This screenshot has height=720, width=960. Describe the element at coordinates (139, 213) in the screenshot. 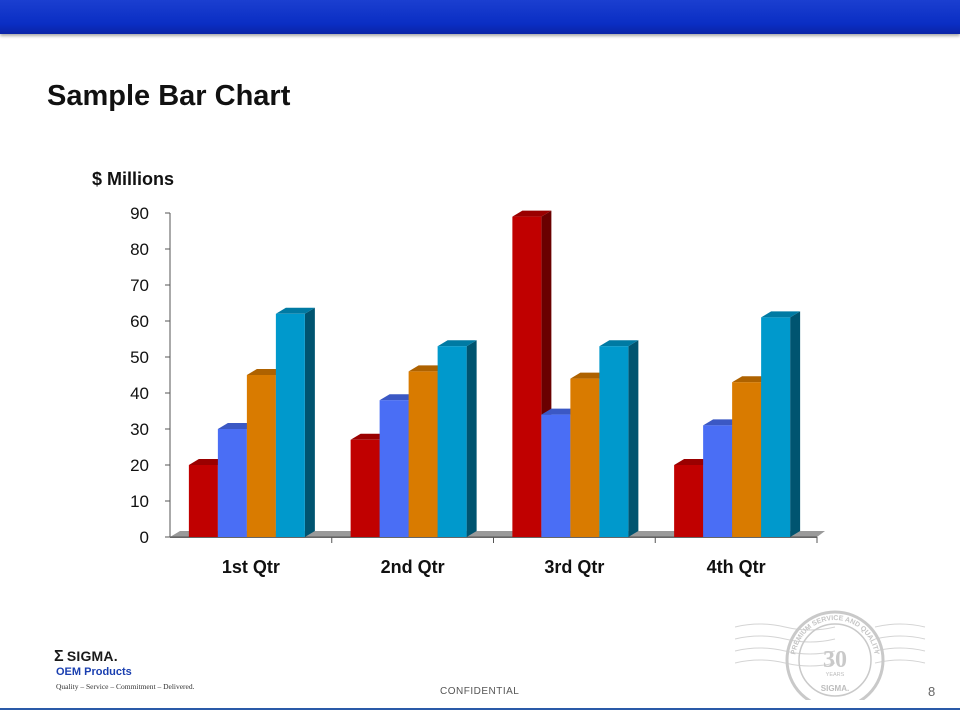

I see `y-tick-label: 90` at that location.